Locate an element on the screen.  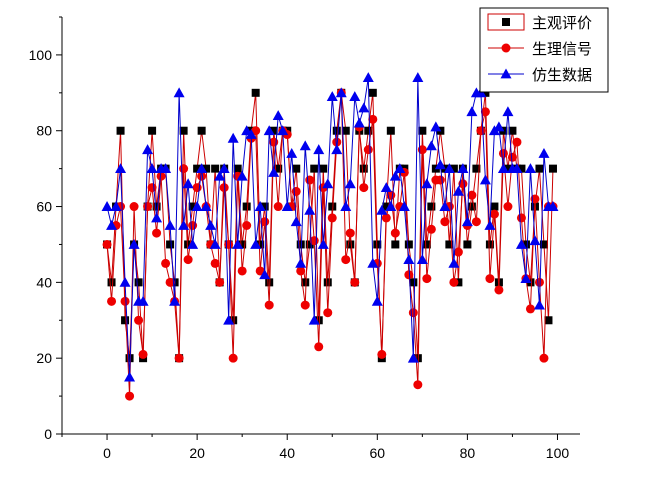
legend-subjective-eval-point is located at coordinates (506, 22).